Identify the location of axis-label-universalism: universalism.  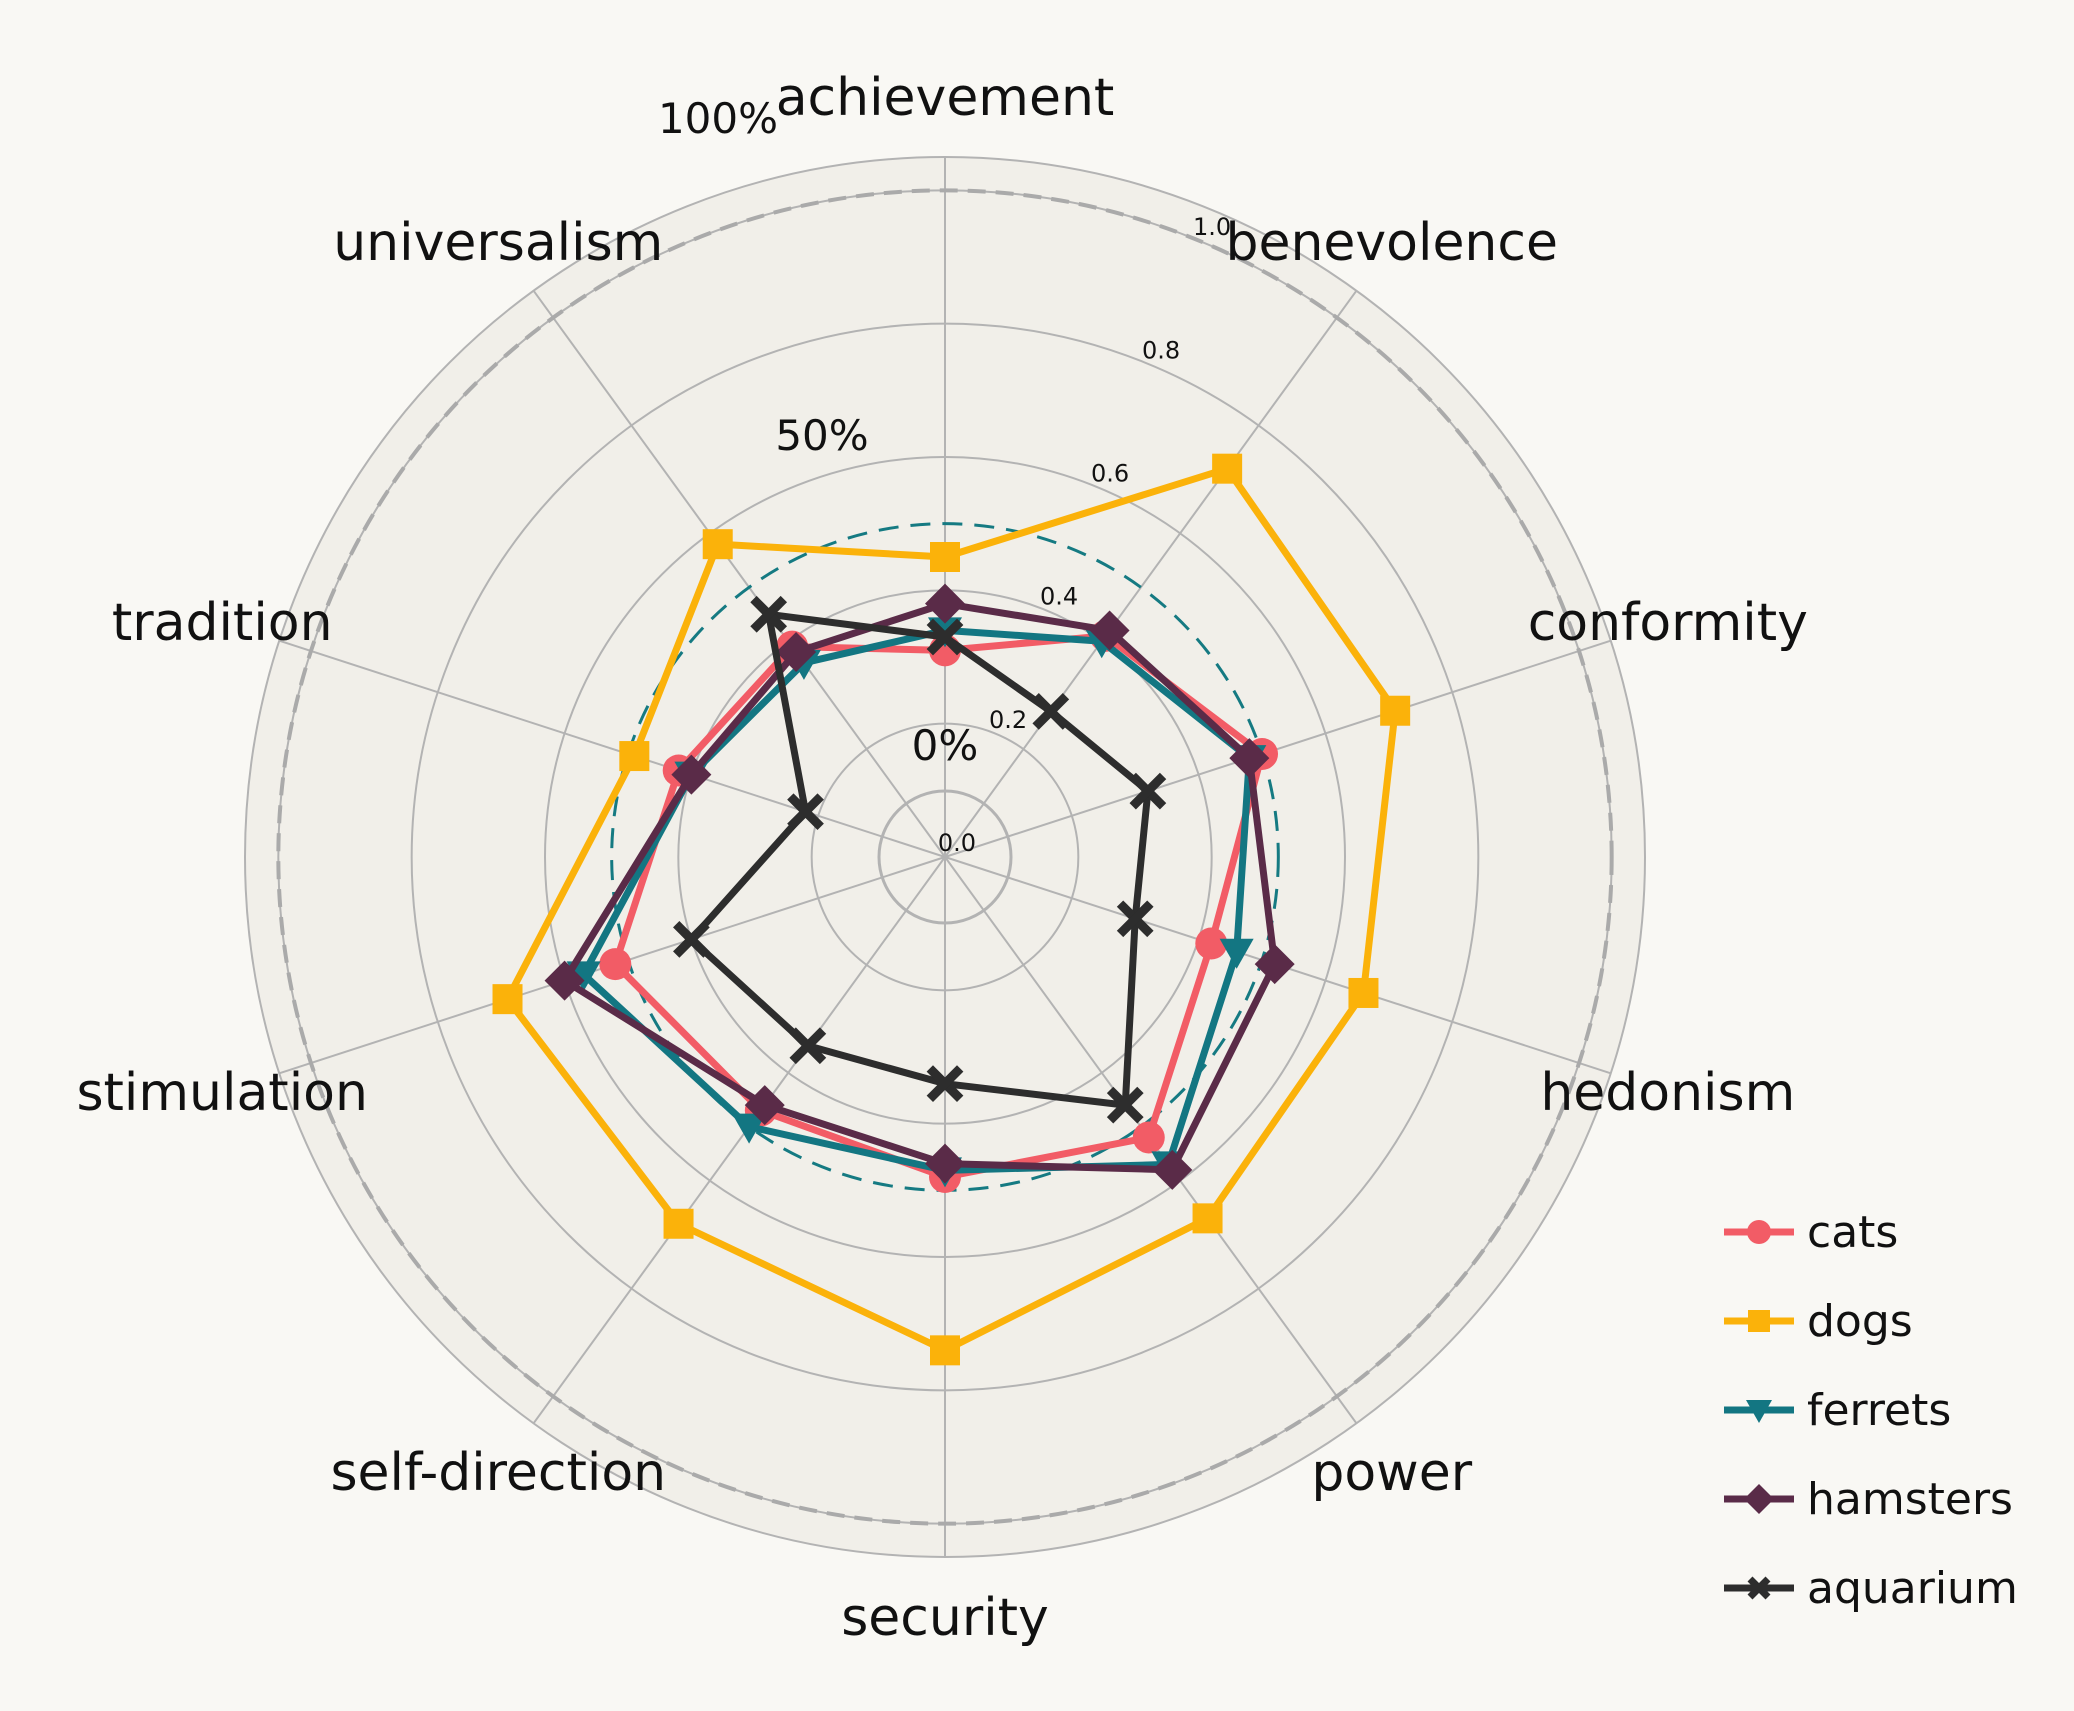
(498, 243).